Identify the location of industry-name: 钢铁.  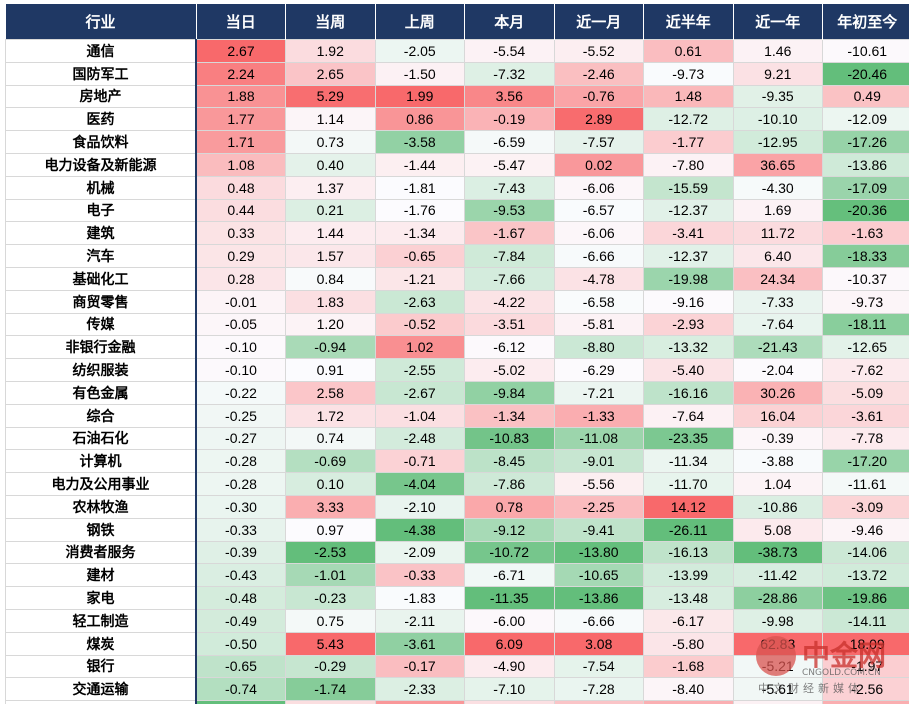
(101, 529).